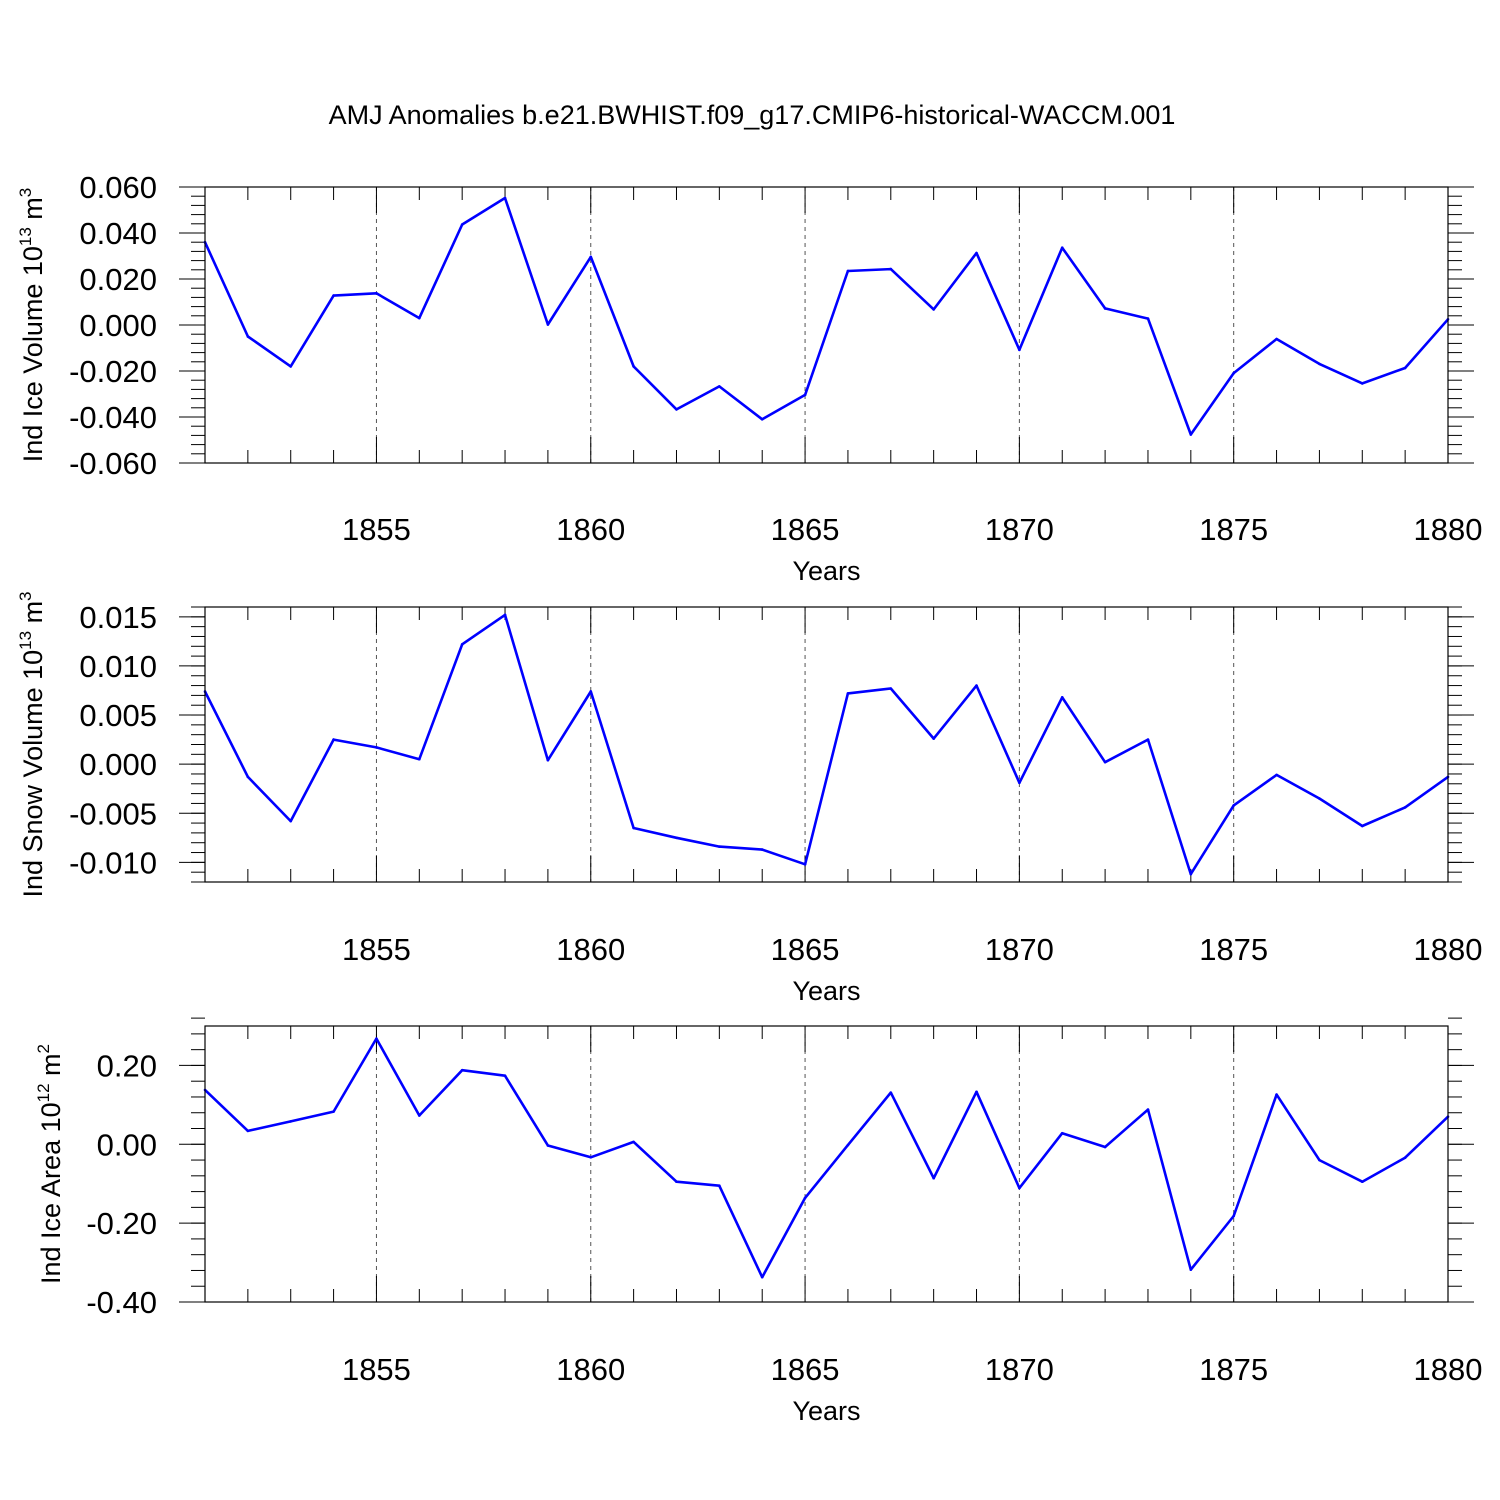 This screenshot has height=1500, width=1500. I want to click on y-tick-label: -0.010, so click(113, 862).